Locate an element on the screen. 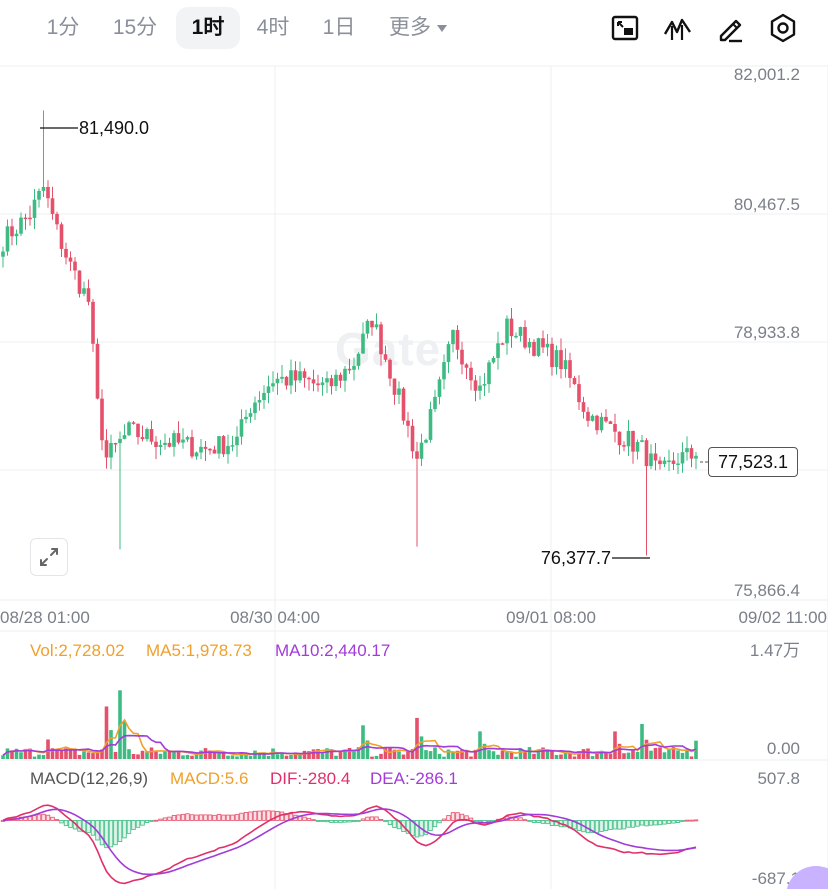  tab-4hour: 4时 is located at coordinates (273, 27).